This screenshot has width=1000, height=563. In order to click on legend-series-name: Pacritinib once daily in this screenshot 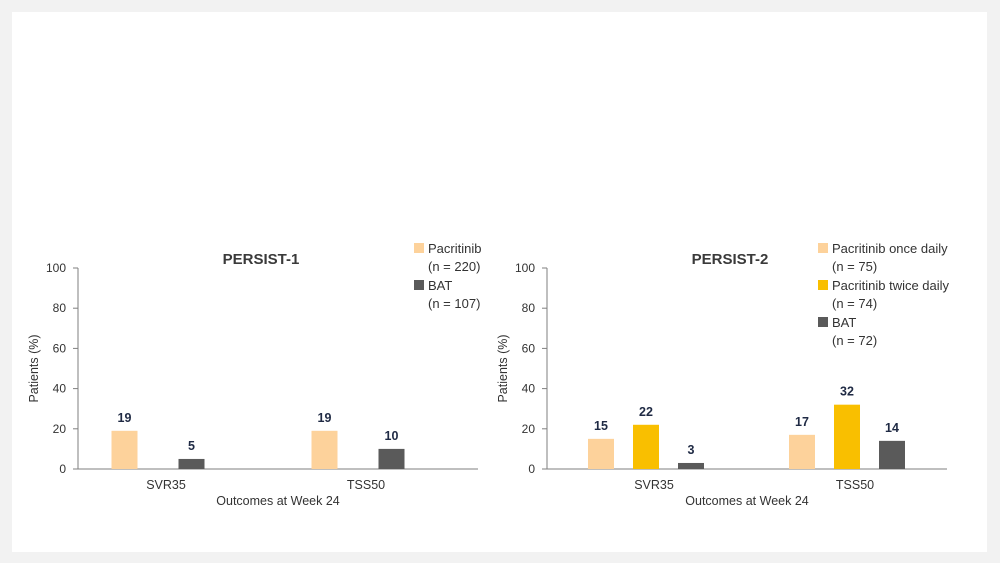, I will do `click(890, 248)`.